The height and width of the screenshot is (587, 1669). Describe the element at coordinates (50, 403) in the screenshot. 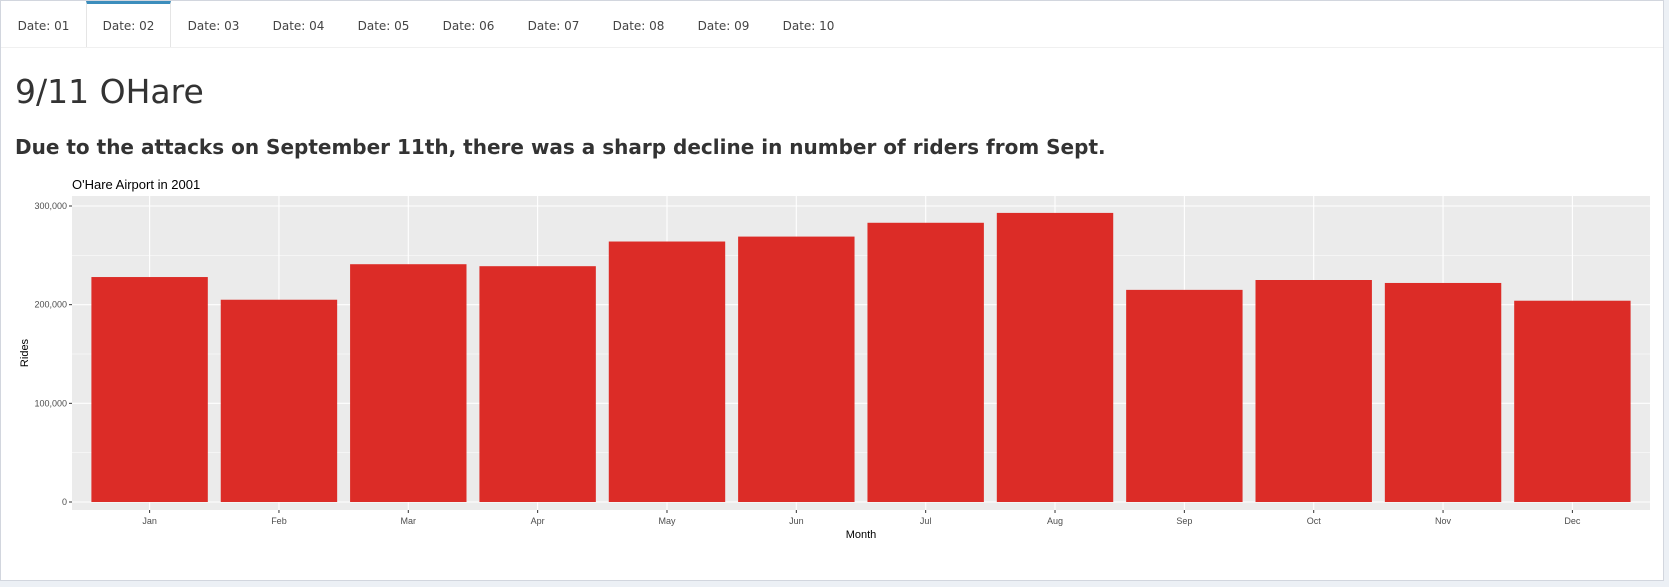

I see `y-tick-label: 100,000` at that location.